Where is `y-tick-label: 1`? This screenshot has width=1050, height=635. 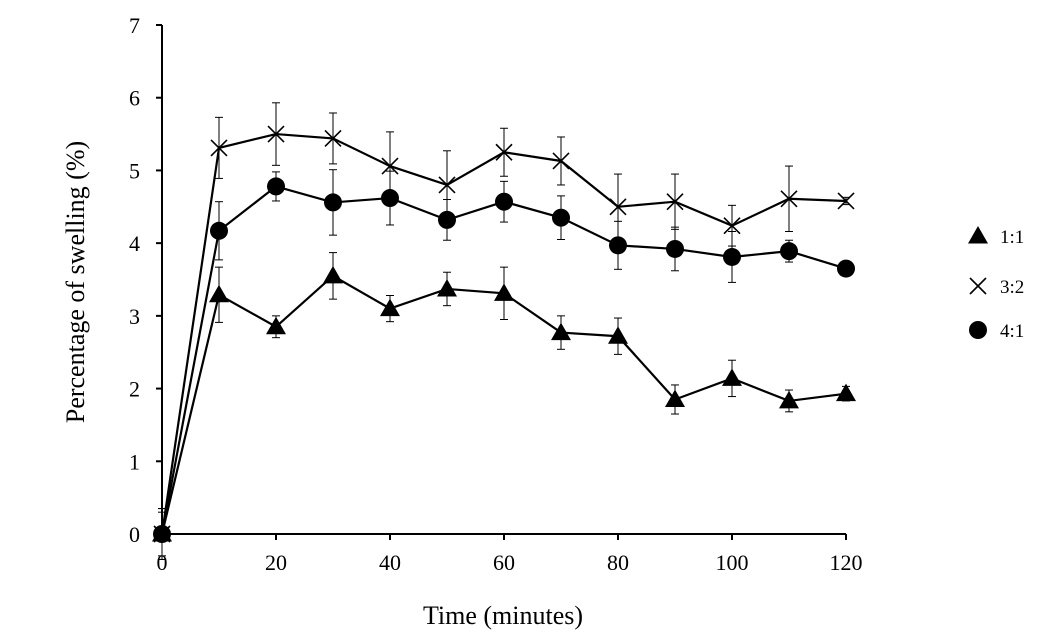 y-tick-label: 1 is located at coordinates (134, 461).